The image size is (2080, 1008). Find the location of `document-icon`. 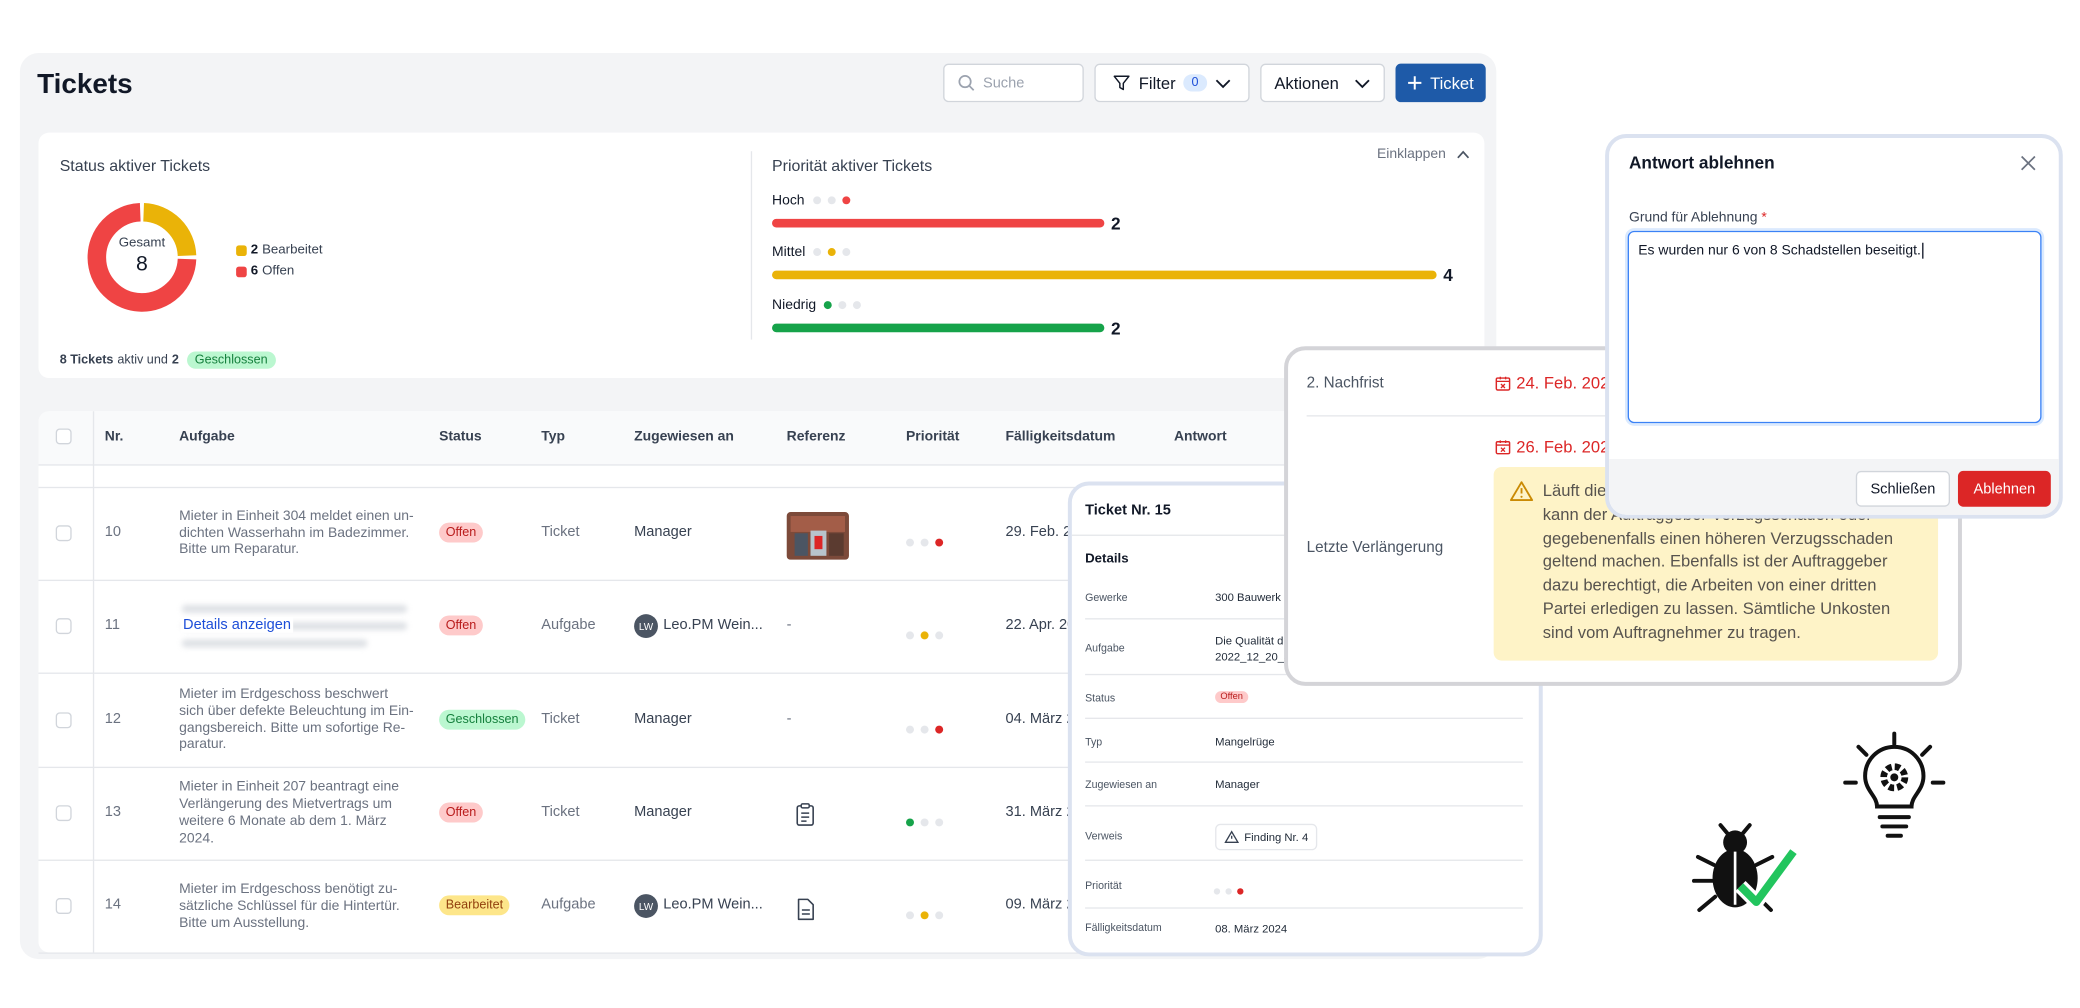

document-icon is located at coordinates (805, 909).